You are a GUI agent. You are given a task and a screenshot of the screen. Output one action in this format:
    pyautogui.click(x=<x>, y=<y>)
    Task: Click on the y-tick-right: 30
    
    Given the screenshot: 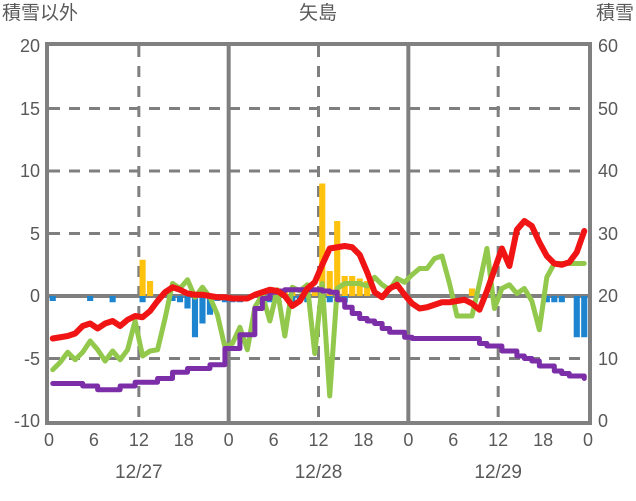 What is the action you would take?
    pyautogui.click(x=608, y=233)
    